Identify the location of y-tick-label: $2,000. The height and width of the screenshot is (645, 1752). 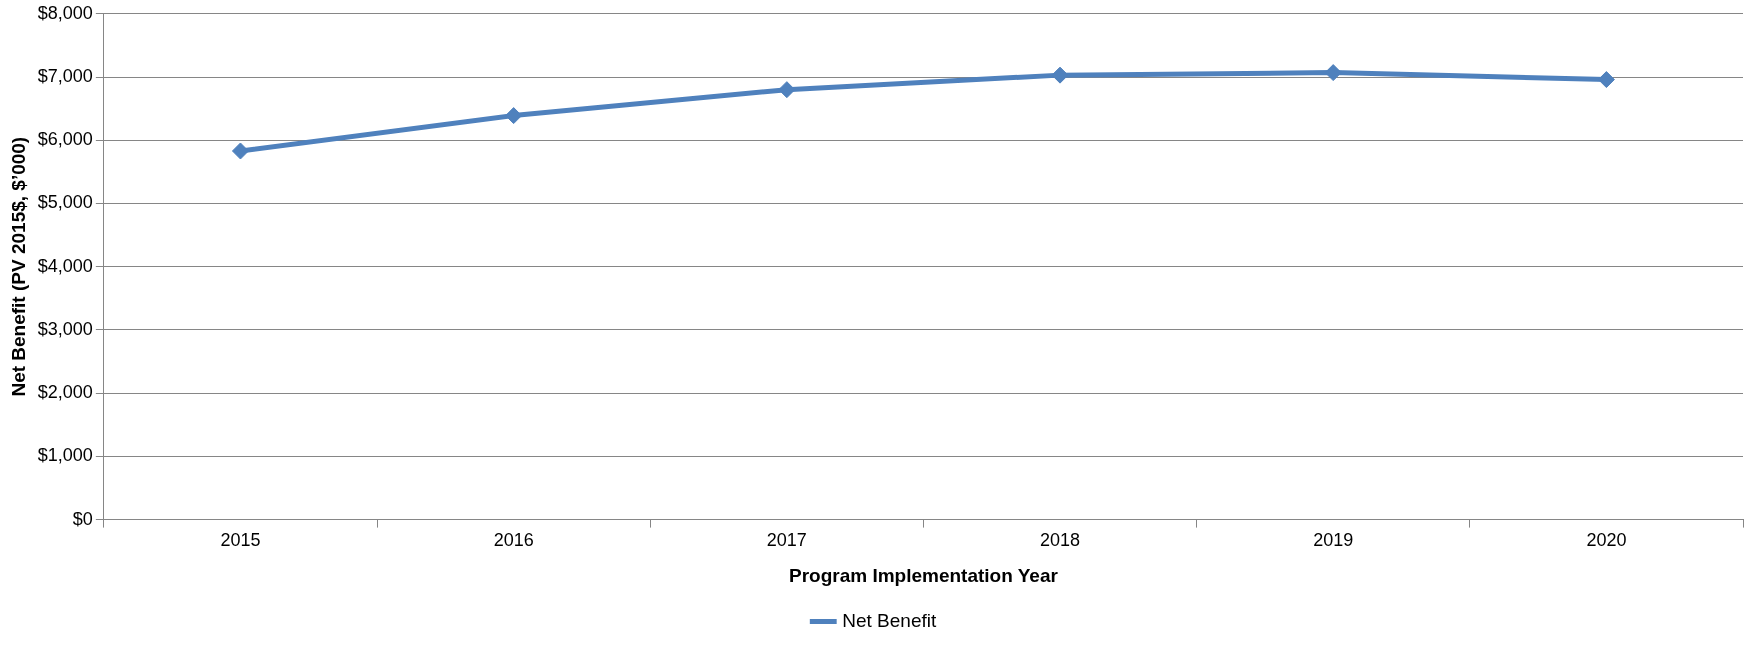
(65, 392).